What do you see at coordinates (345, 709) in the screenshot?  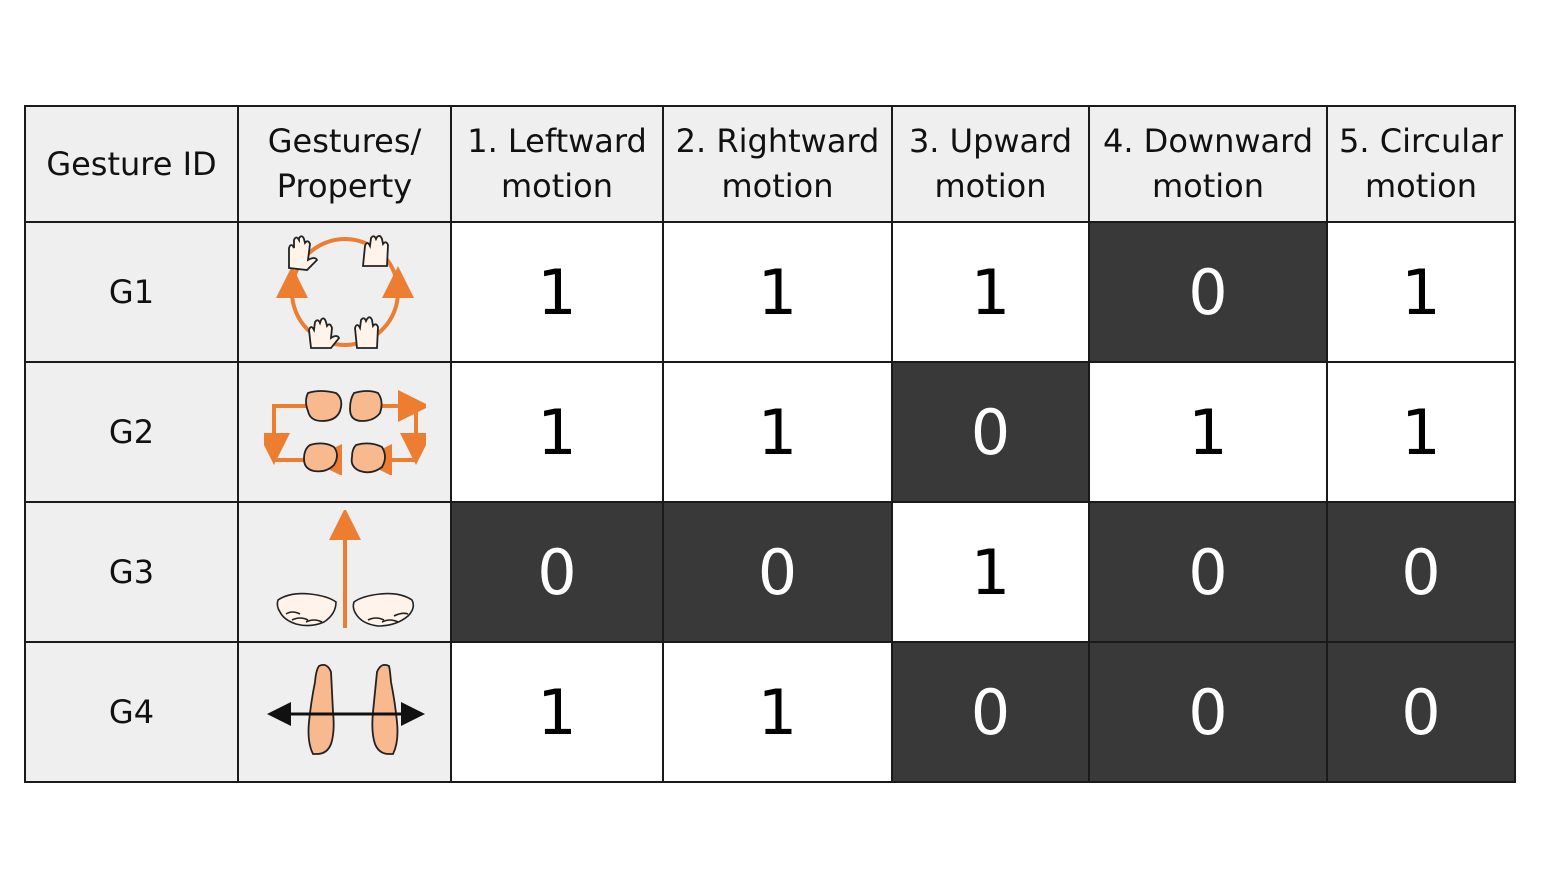 I see `palms-horizontal-icon` at bounding box center [345, 709].